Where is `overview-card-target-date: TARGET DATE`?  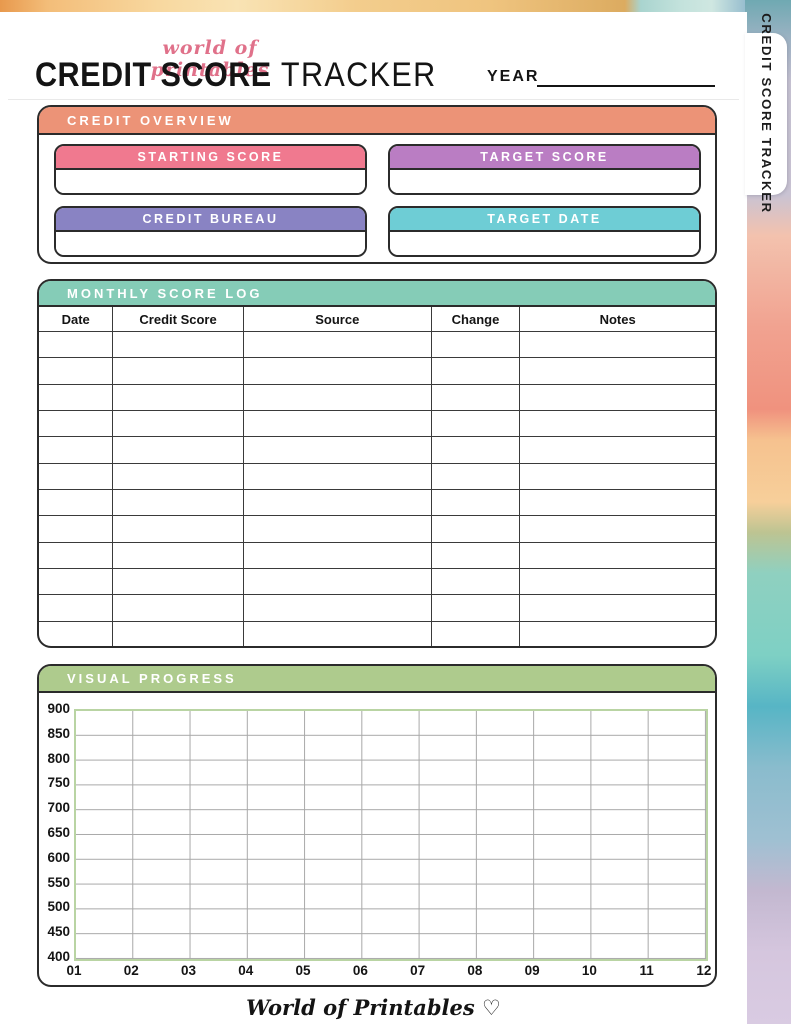 overview-card-target-date: TARGET DATE is located at coordinates (544, 231).